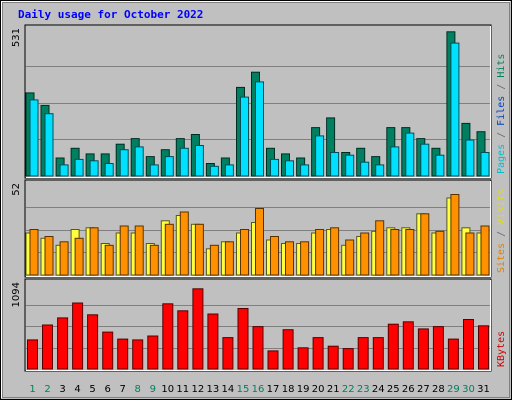  What do you see at coordinates (92, 389) in the screenshot?
I see `x-tick-label-day-5: 5` at bounding box center [92, 389].